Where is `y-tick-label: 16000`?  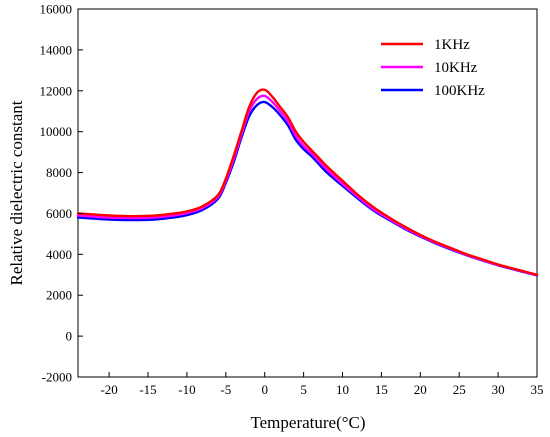
y-tick-label: 16000 is located at coordinates (56, 9).